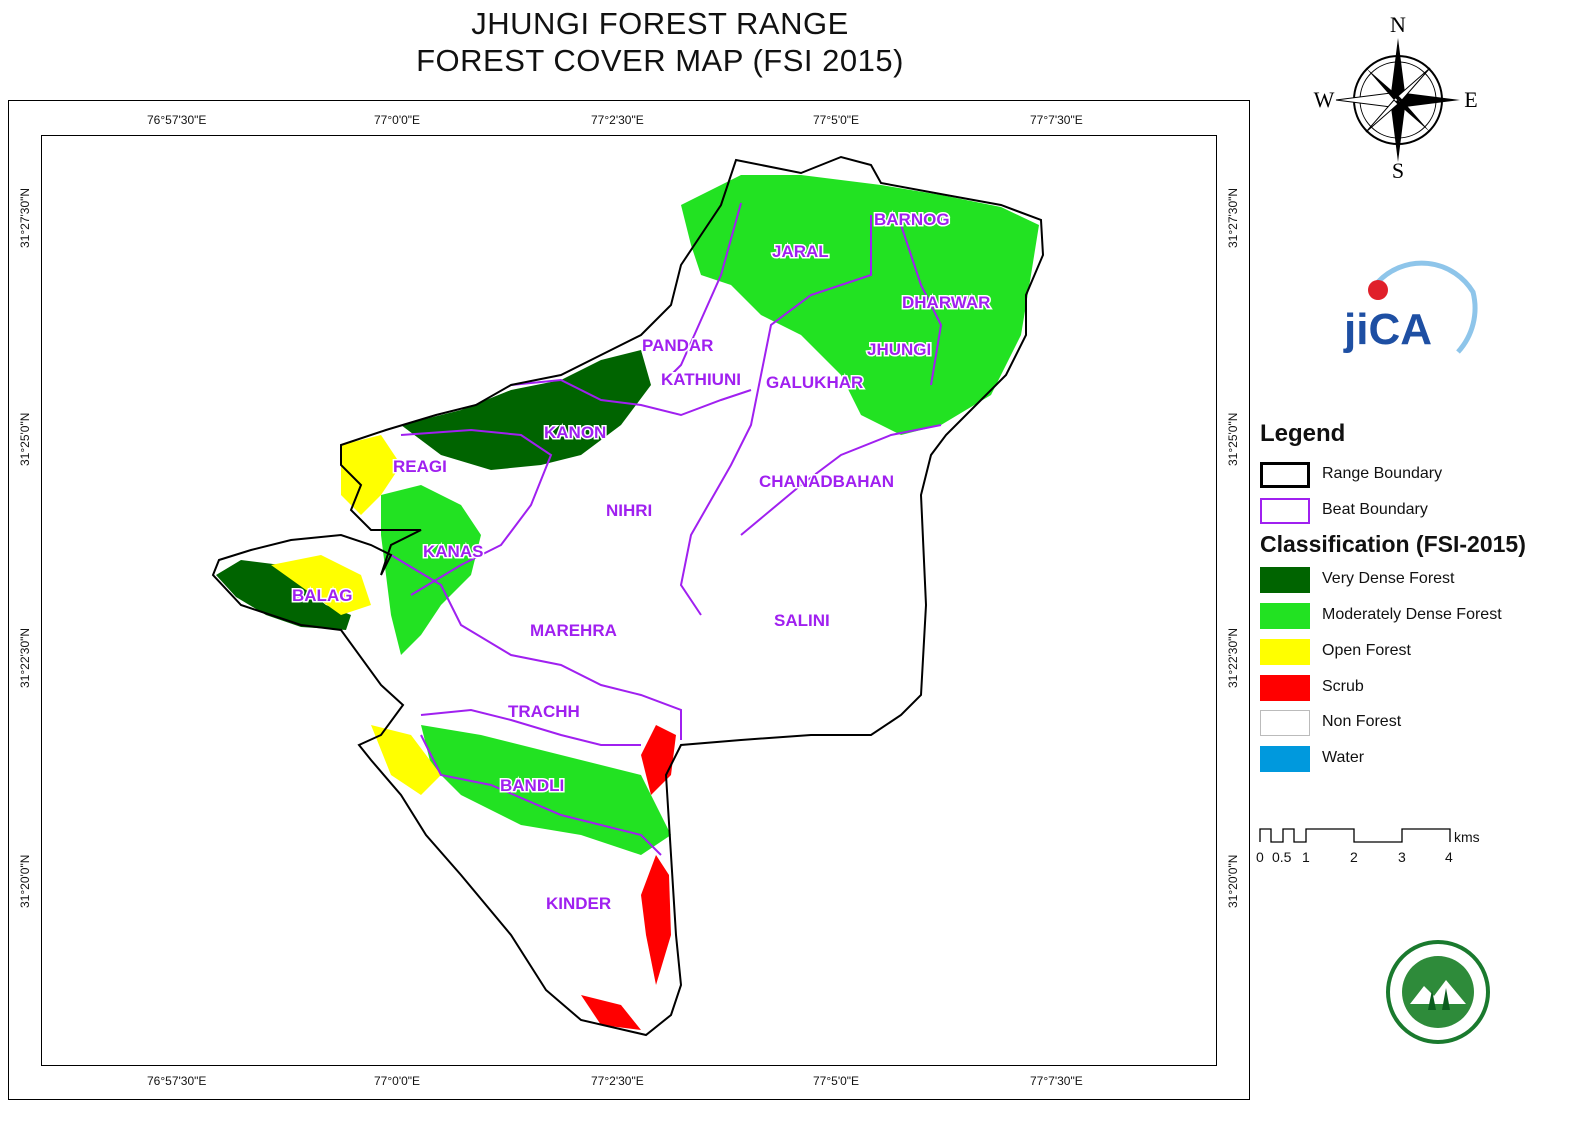 The image size is (1587, 1123). Describe the element at coordinates (453, 551) in the screenshot. I see `beat-label-kanas: KANAS` at that location.